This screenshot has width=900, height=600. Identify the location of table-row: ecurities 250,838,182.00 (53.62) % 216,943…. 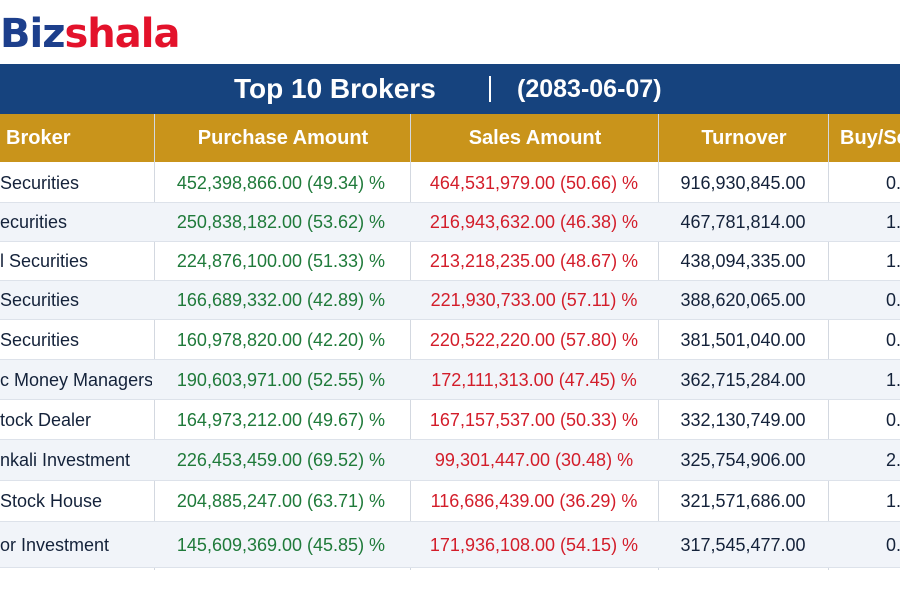
(450, 222).